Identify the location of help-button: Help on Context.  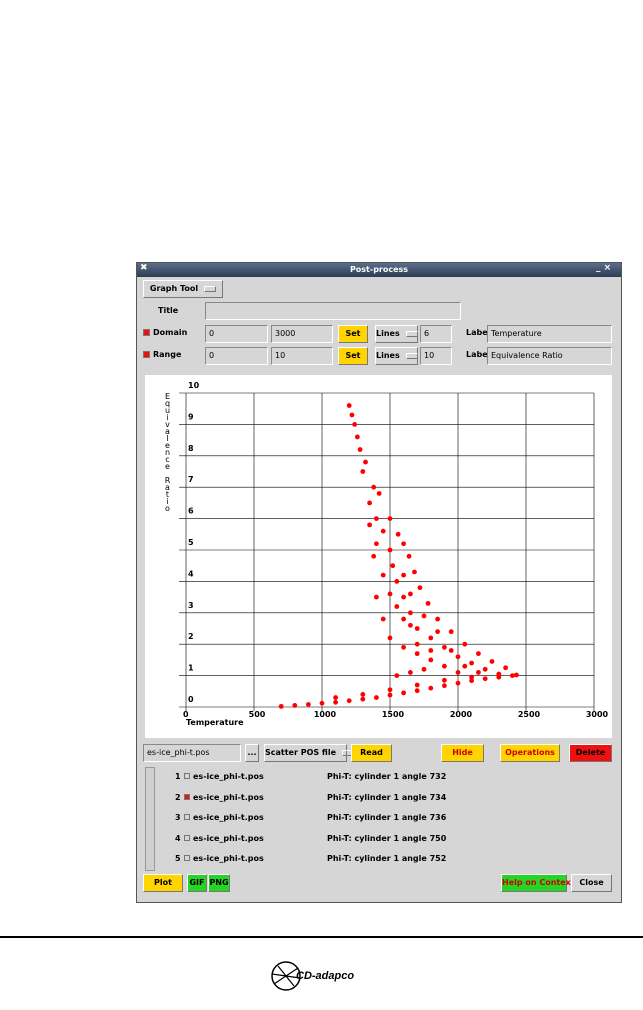
(538, 883).